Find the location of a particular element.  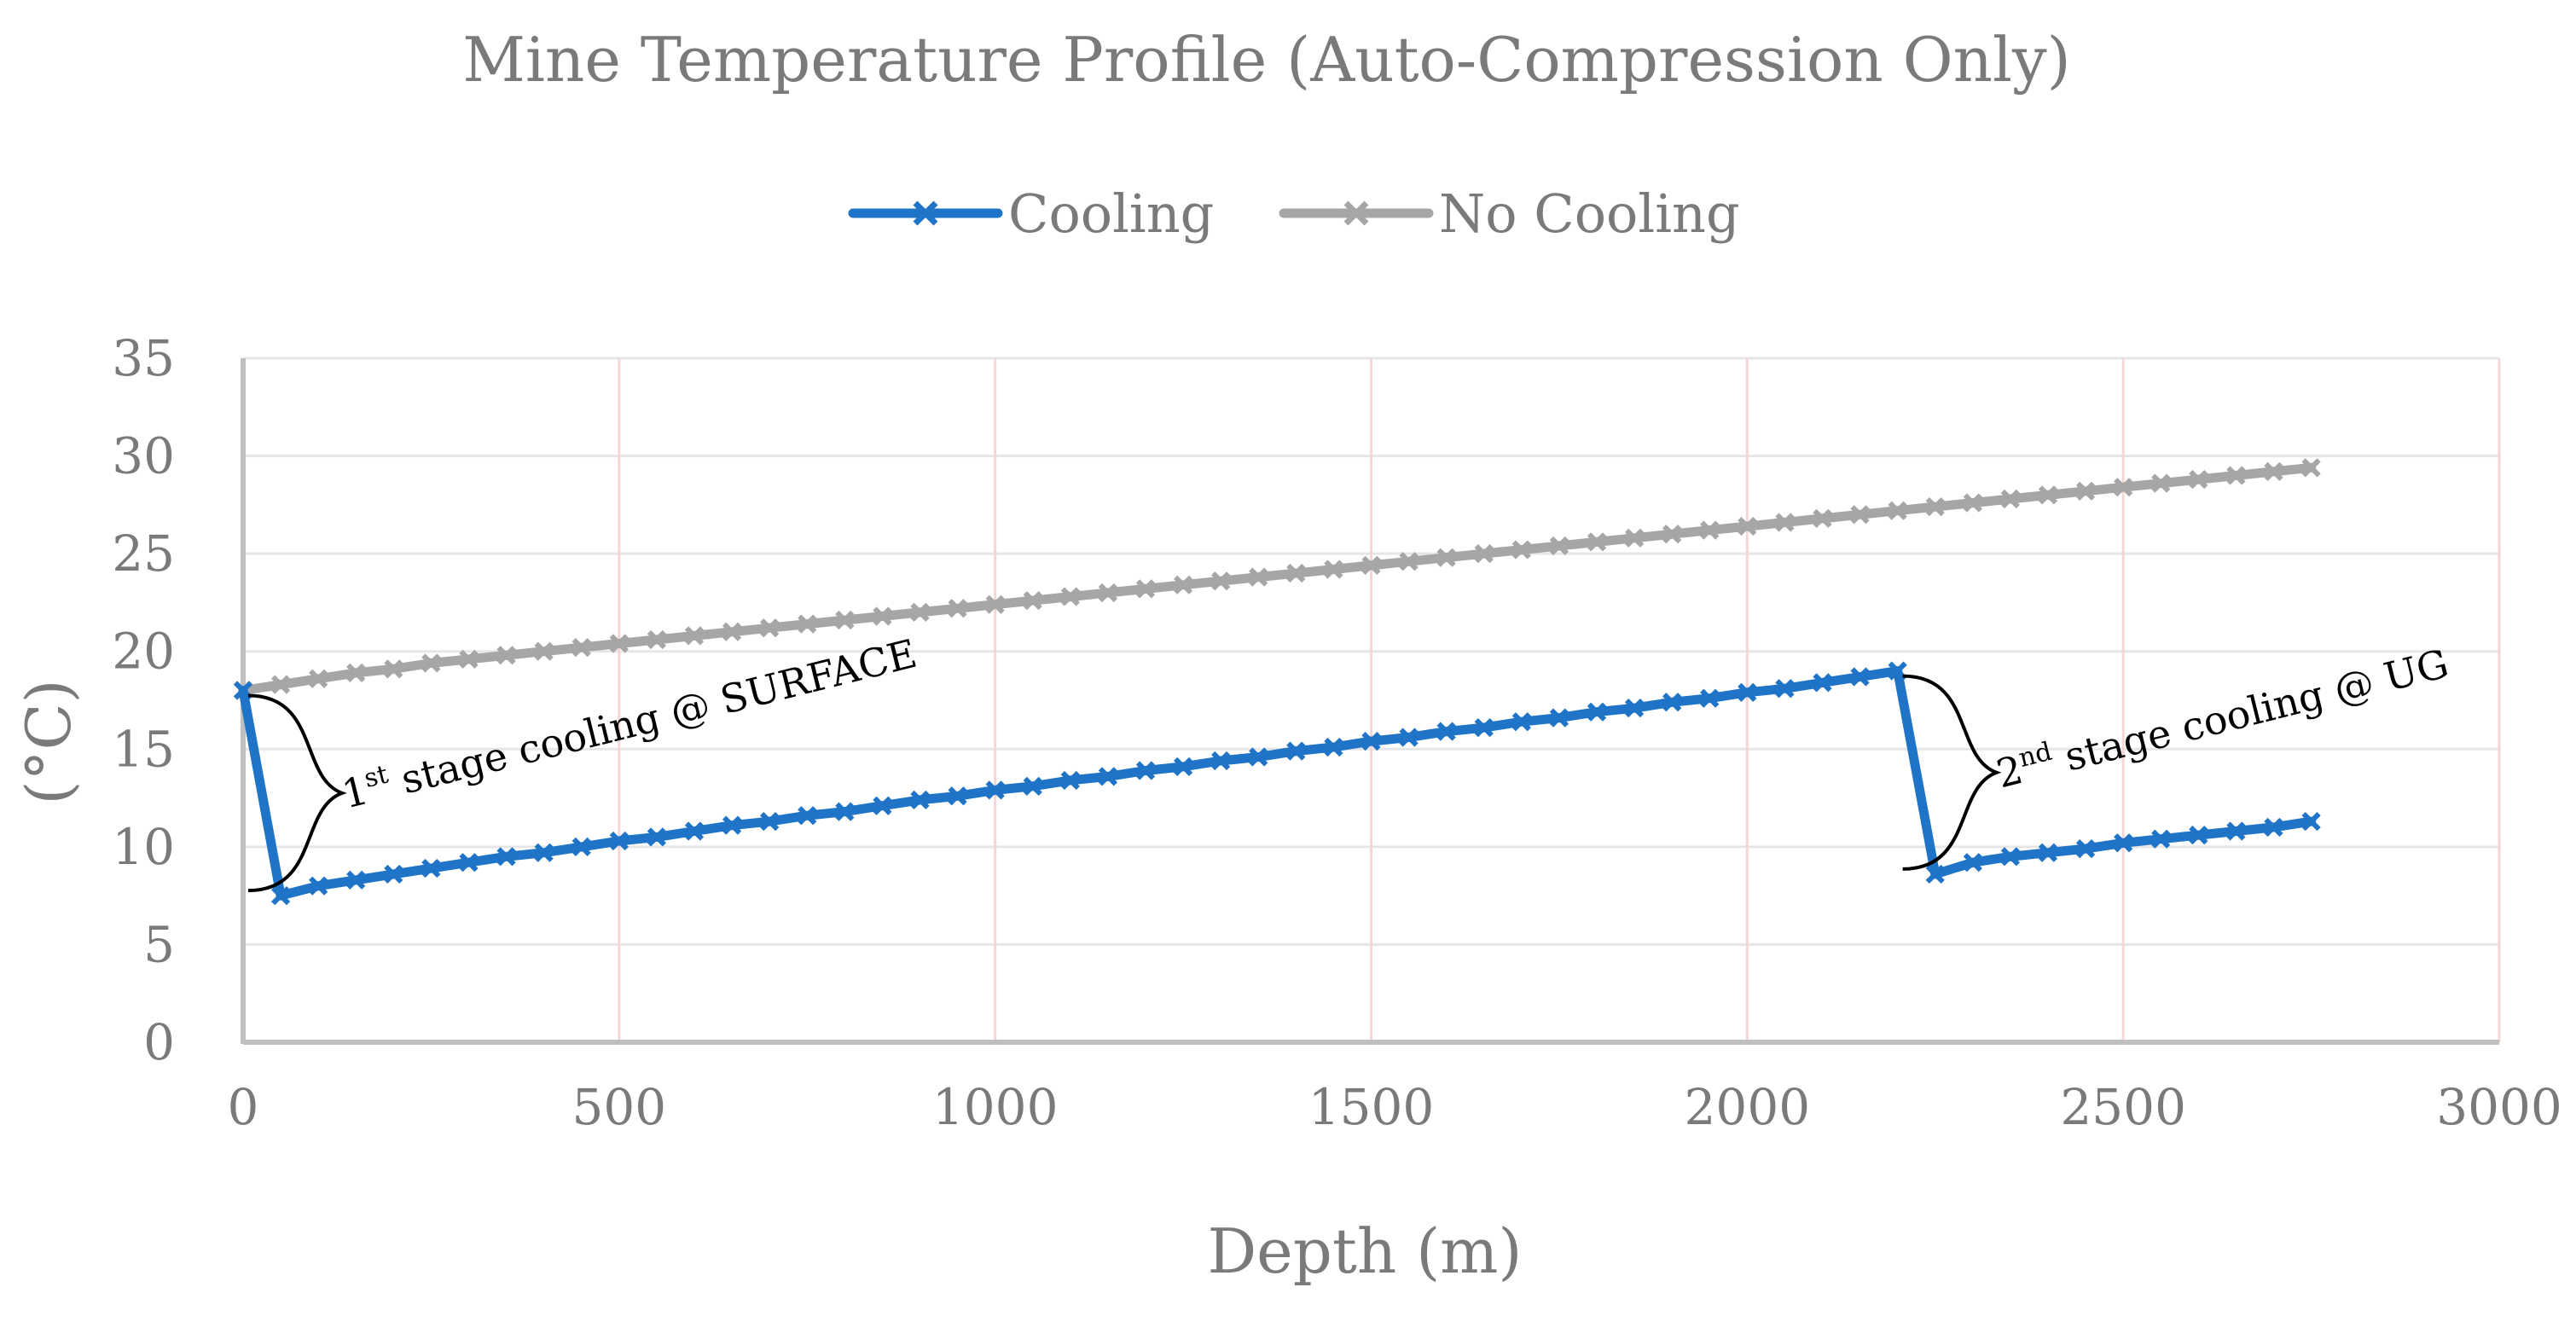

y-tick-label: 15 is located at coordinates (143, 749).